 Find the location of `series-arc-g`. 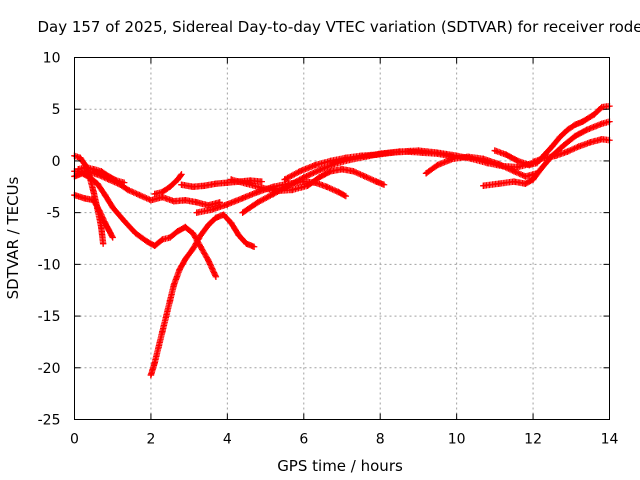

series-arc-g is located at coordinates (168, 184).